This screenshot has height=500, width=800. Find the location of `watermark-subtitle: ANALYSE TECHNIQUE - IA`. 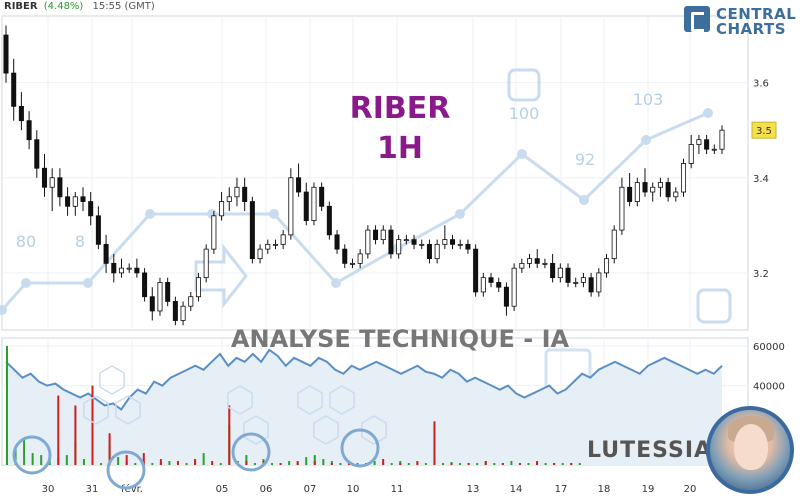

watermark-subtitle: ANALYSE TECHNIQUE - IA is located at coordinates (400, 339).